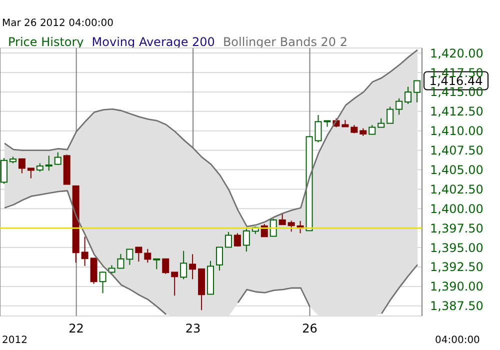 This screenshot has width=500, height=350. What do you see at coordinates (193, 329) in the screenshot?
I see `x-tick-label: 23` at bounding box center [193, 329].